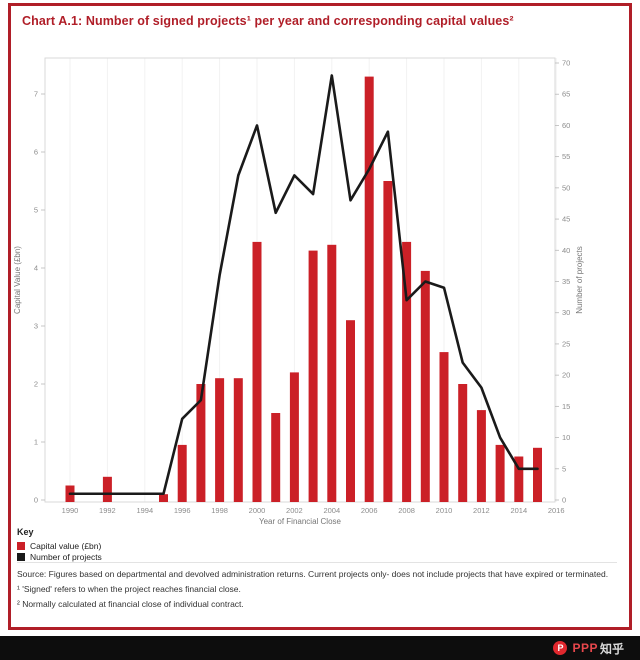 The width and height of the screenshot is (640, 660). I want to click on x-tick-label: 2014, so click(518, 510).